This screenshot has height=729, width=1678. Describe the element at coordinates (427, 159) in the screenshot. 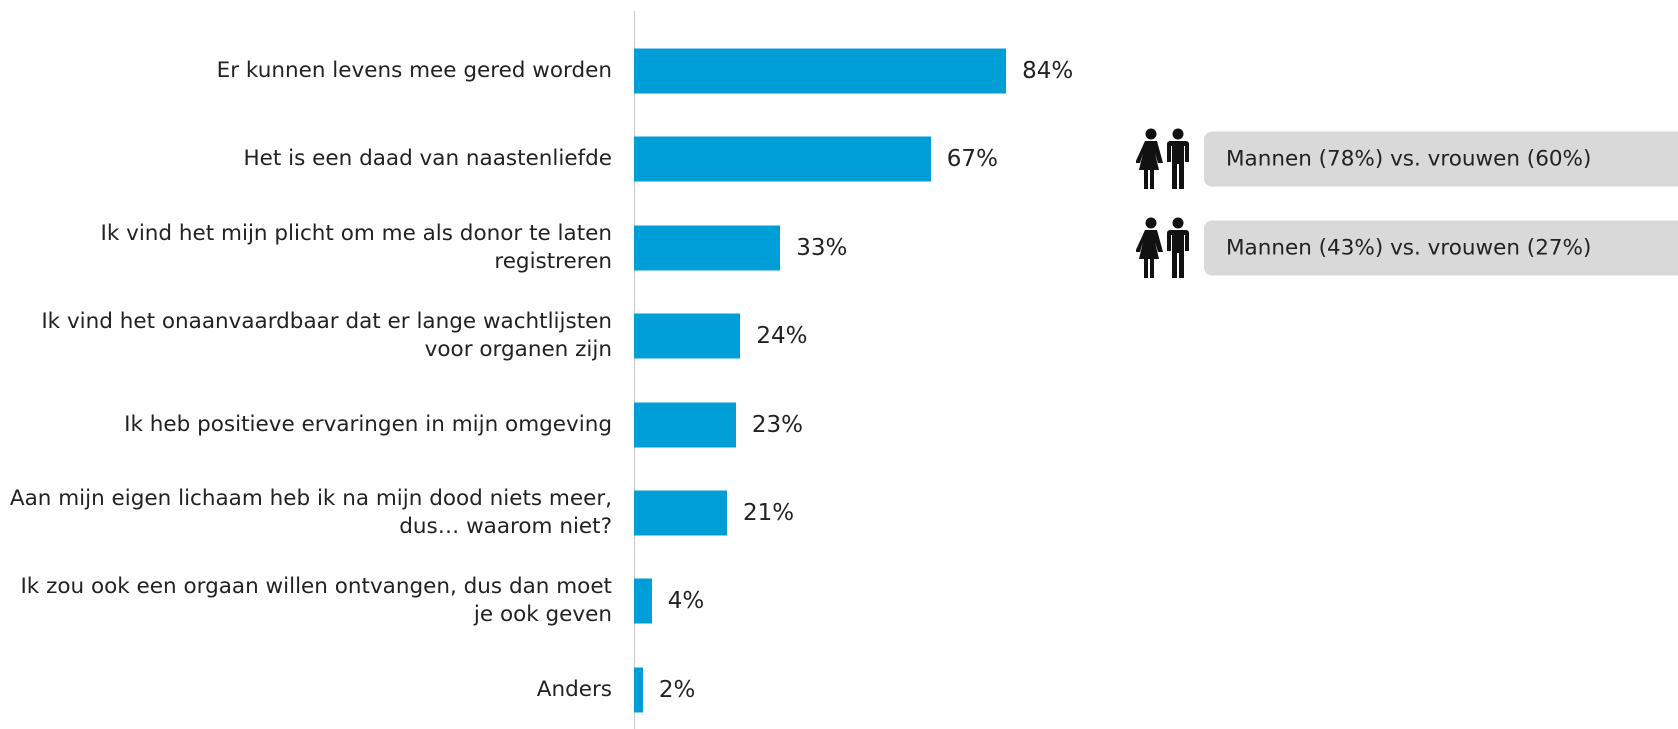

I see `category-label: Het is een daad van naastenliefde` at that location.